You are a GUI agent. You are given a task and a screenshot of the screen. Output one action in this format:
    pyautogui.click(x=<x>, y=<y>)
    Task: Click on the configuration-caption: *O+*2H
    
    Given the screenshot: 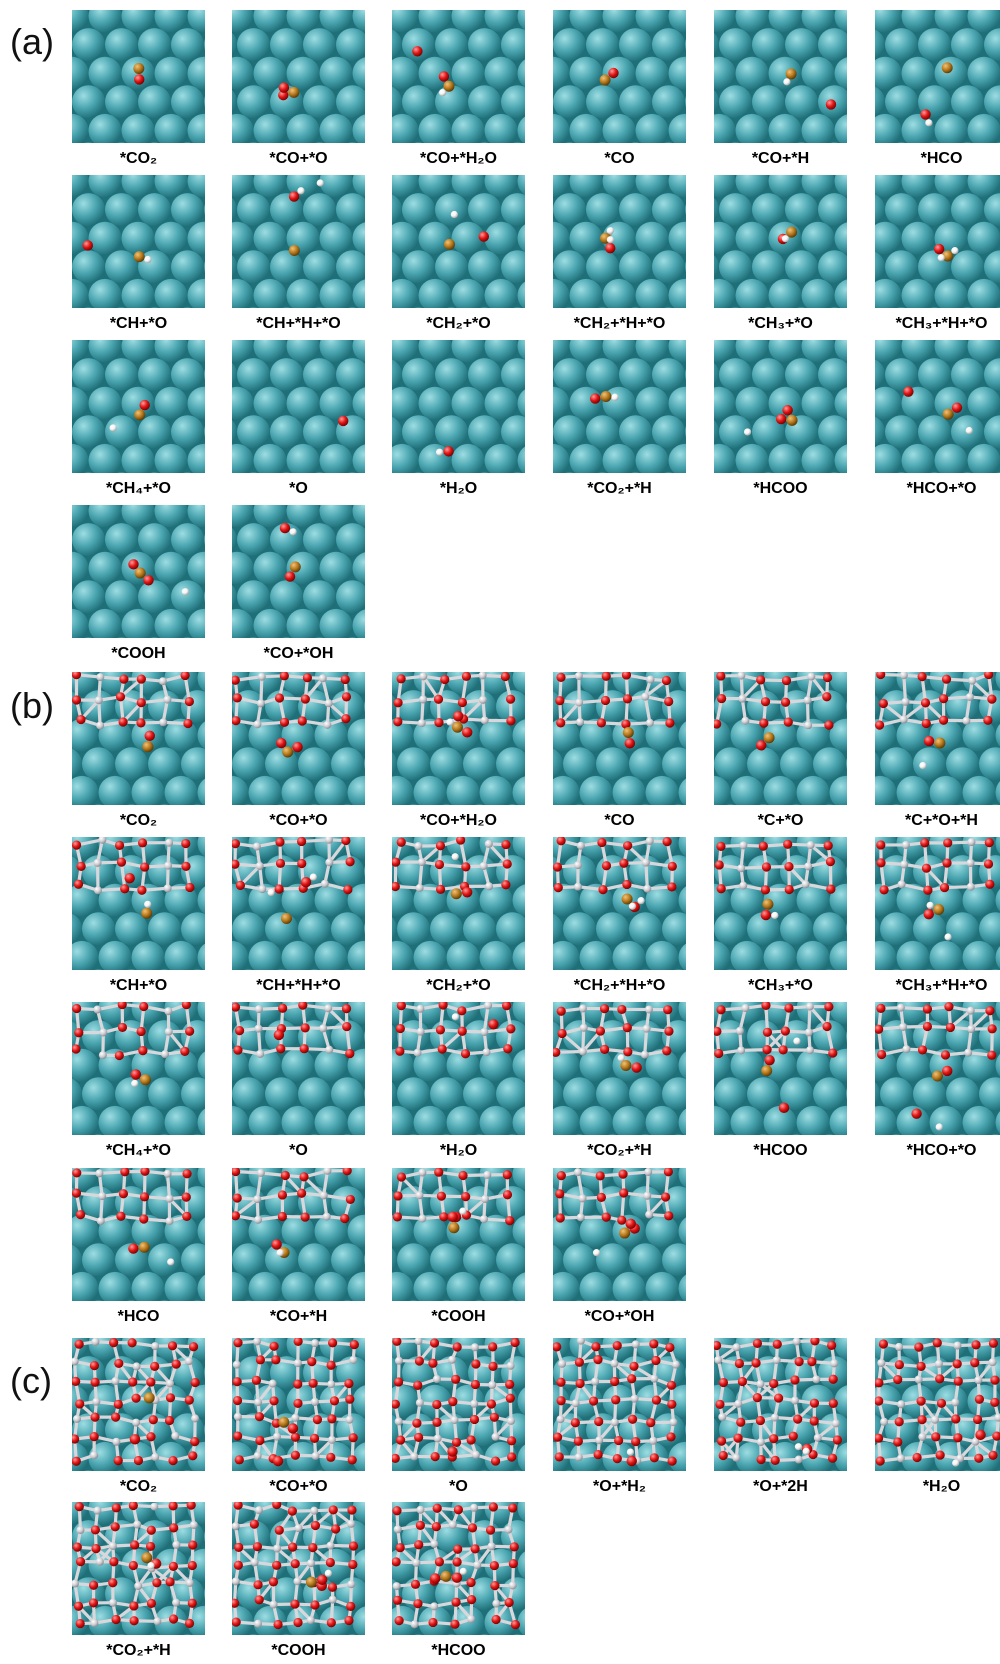 What is the action you would take?
    pyautogui.click(x=780, y=1486)
    